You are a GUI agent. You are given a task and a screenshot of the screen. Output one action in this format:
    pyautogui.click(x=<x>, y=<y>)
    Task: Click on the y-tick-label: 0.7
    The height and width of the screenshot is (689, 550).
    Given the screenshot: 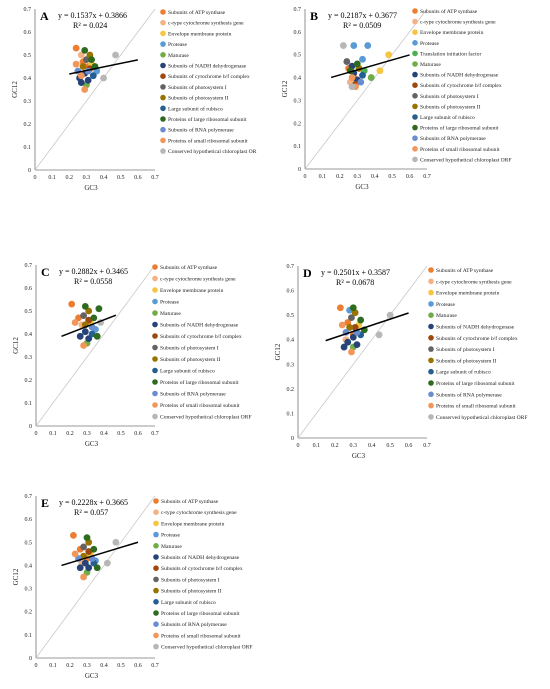 What is the action you would take?
    pyautogui.click(x=29, y=497)
    